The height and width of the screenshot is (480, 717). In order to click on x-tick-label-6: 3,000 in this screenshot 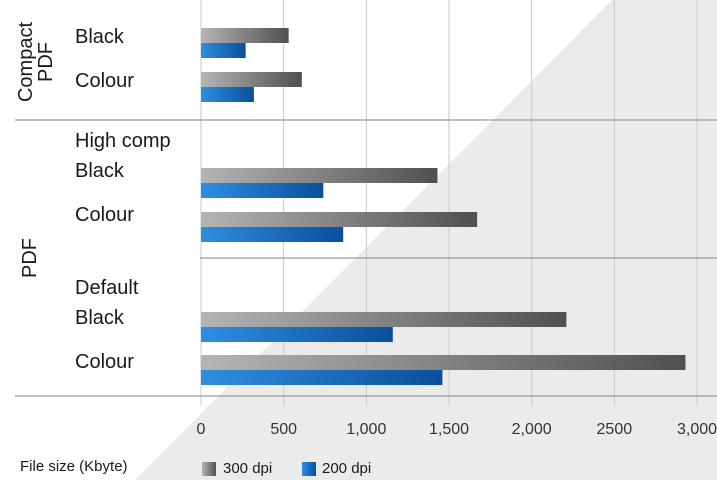, I will do `click(697, 429)`.